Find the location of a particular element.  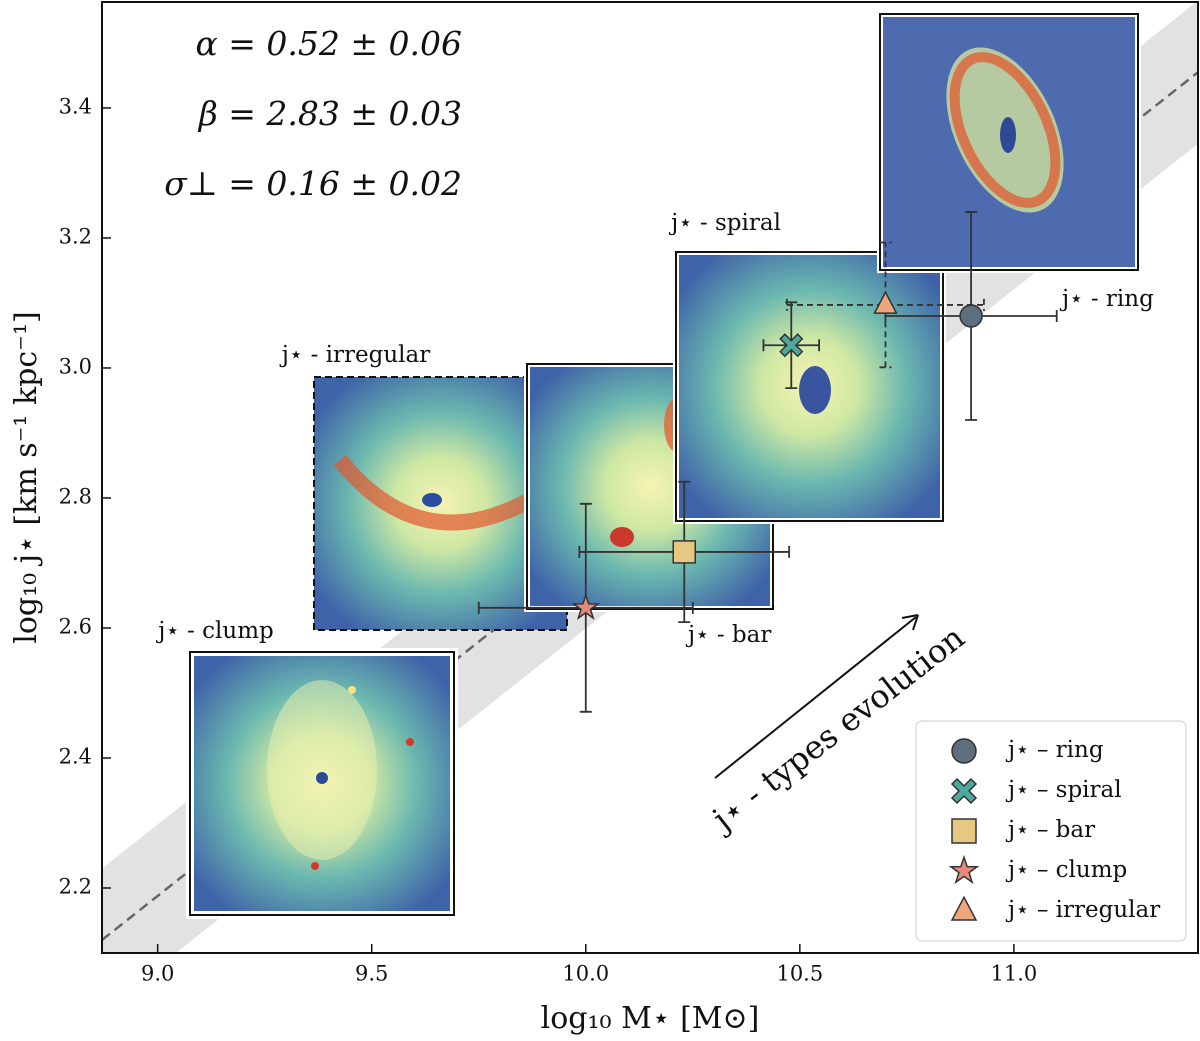

x-error-bar is located at coordinates (885, 304).